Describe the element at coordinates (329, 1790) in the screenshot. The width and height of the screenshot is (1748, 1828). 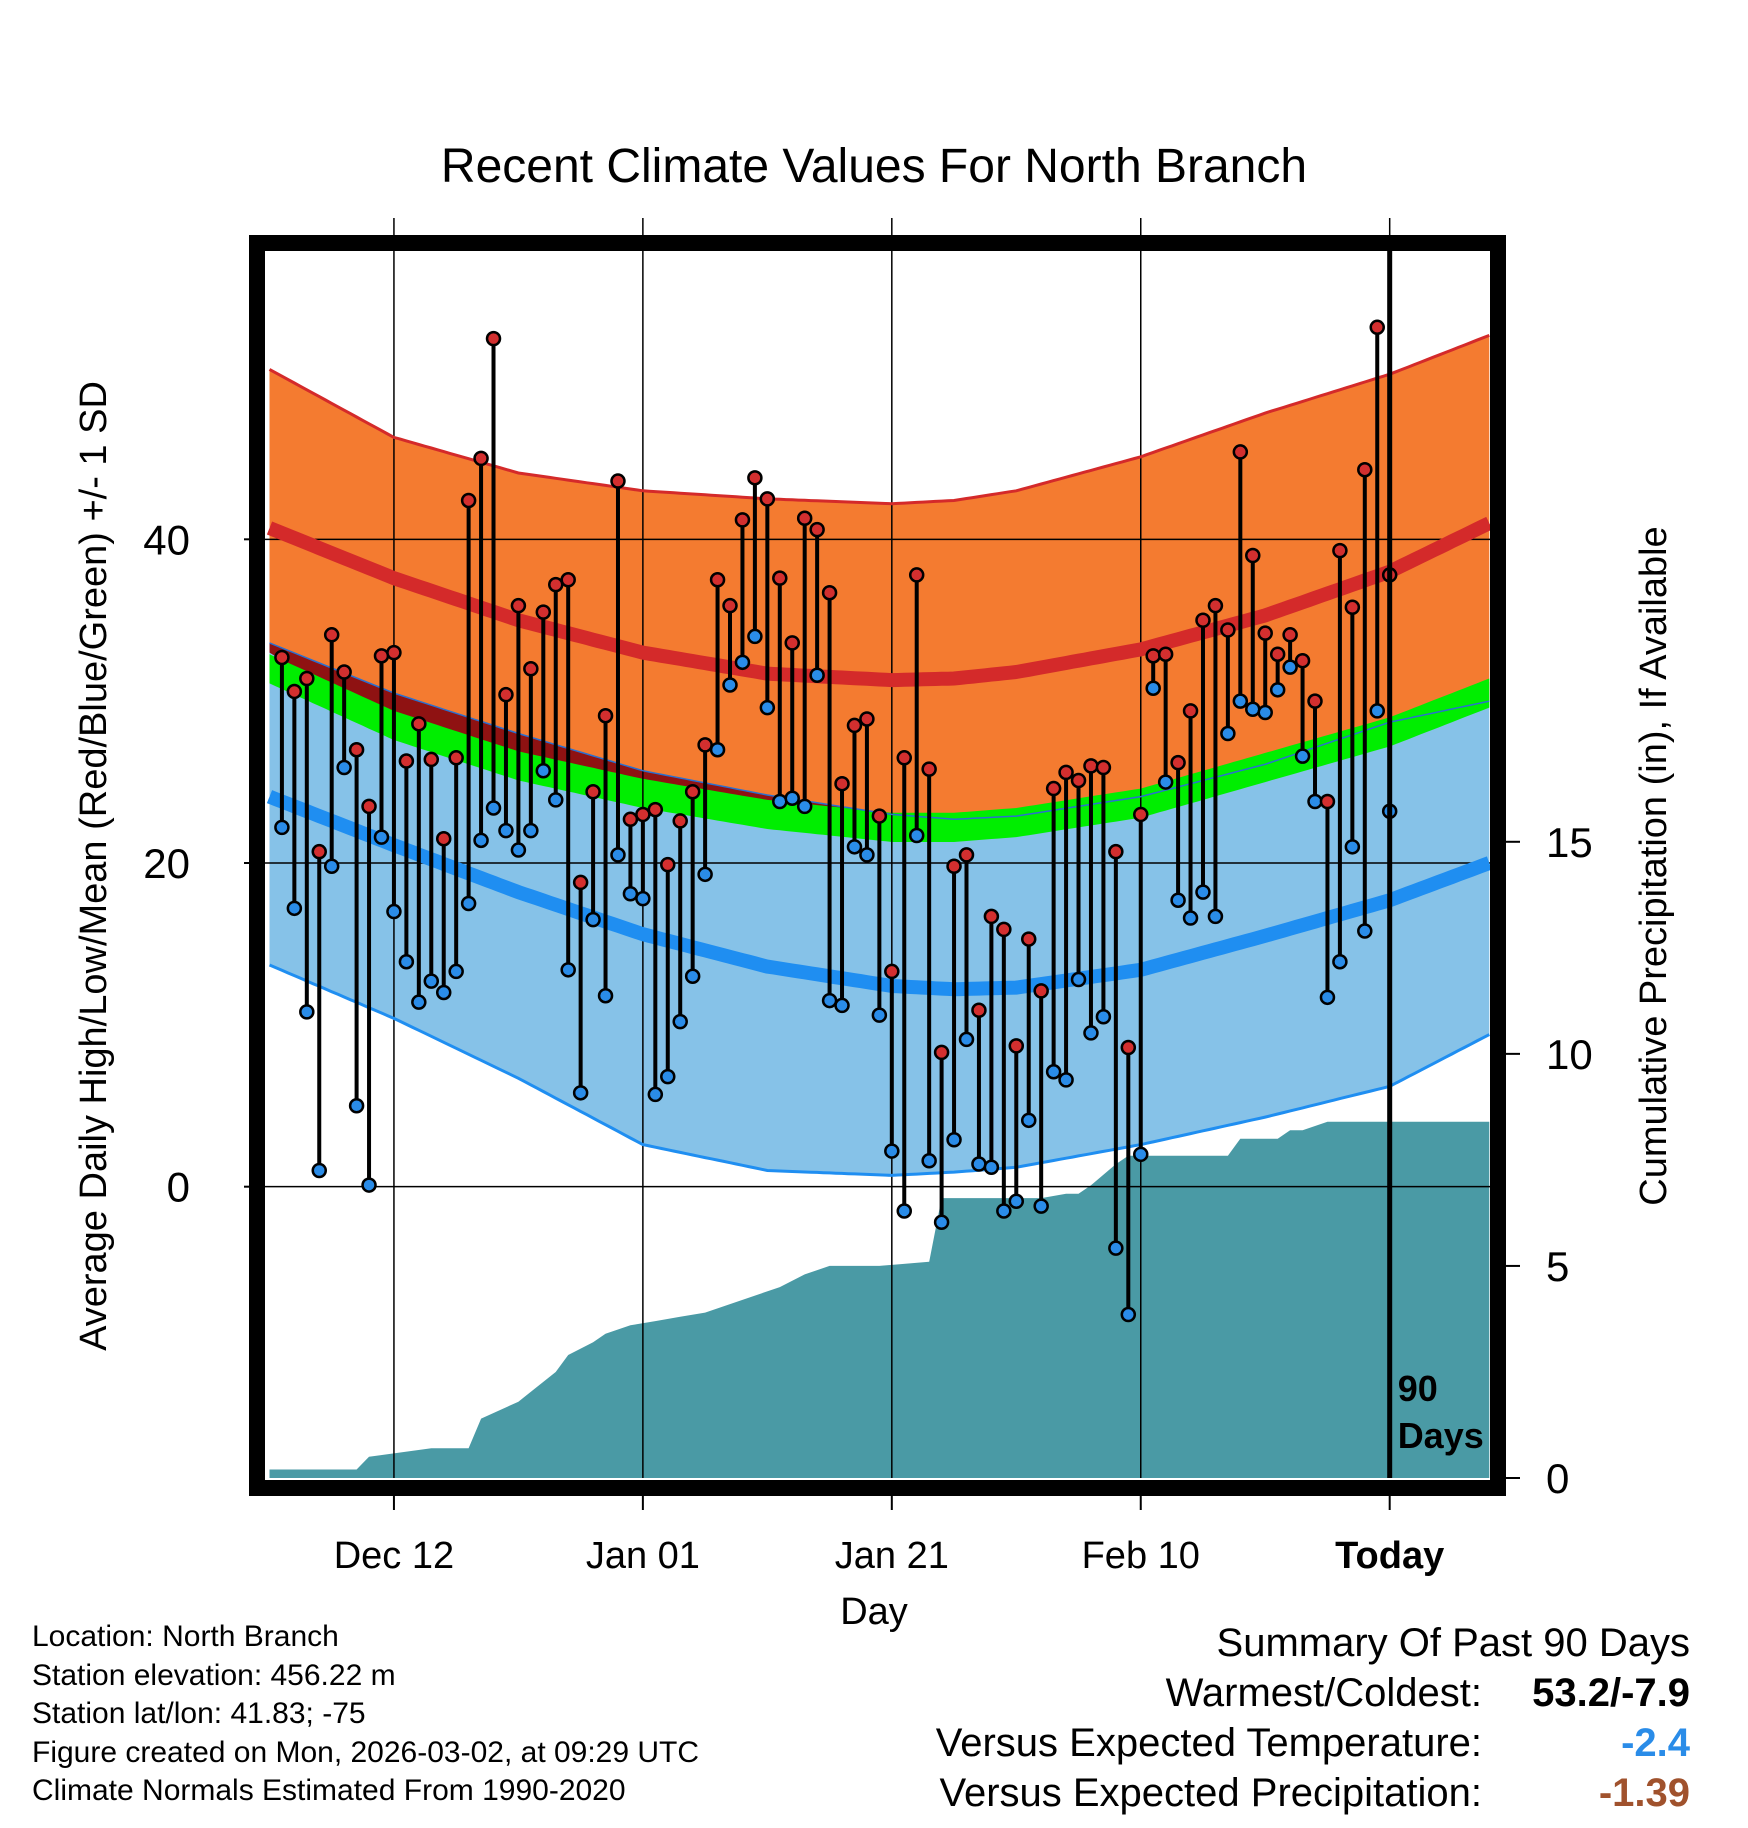
I see `normals-period: Climate Normals Estimated From 1990-2020` at that location.